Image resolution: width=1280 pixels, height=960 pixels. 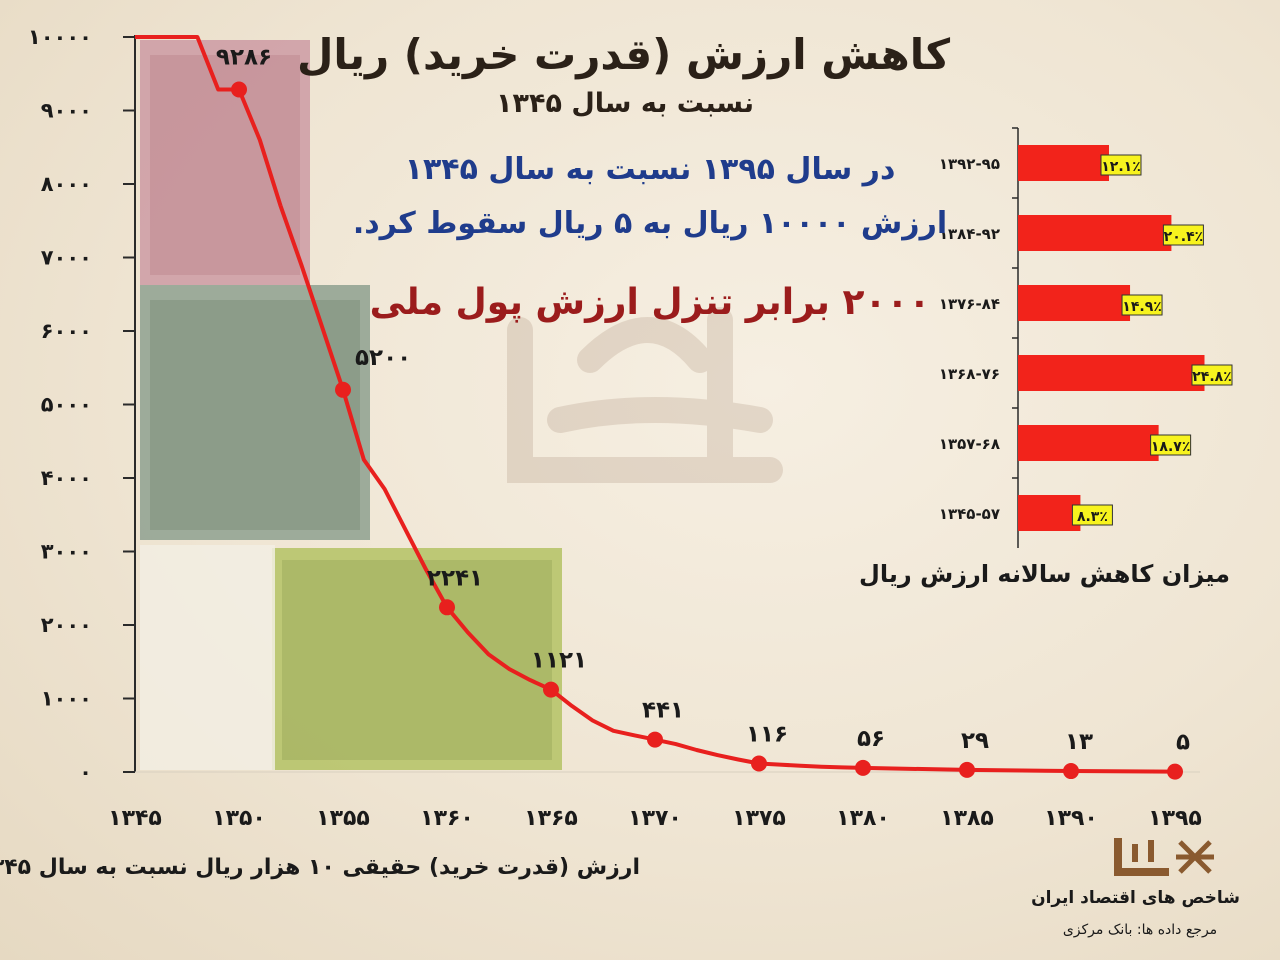 What do you see at coordinates (969, 444) in the screenshot?
I see `bar-category-label: ۱۳۵۷-۶۸` at bounding box center [969, 444].